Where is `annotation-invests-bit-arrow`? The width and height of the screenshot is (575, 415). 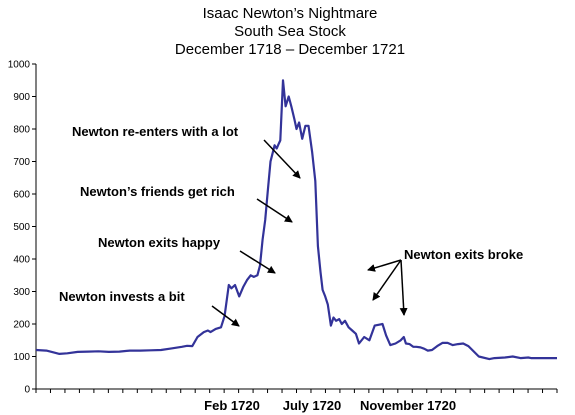 annotation-invests-bit-arrow is located at coordinates (225, 316).